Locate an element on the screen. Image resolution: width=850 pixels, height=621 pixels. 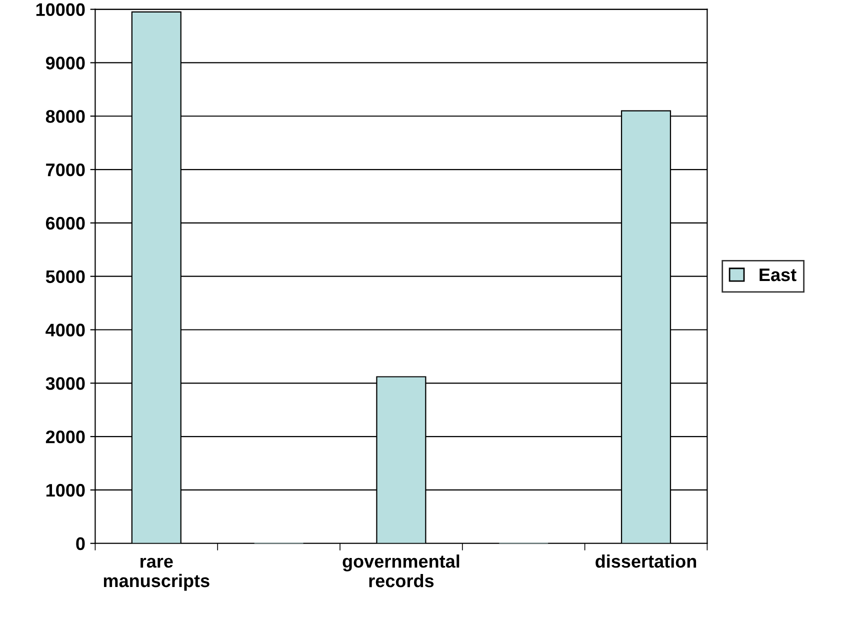
legend-label: East is located at coordinates (778, 275).